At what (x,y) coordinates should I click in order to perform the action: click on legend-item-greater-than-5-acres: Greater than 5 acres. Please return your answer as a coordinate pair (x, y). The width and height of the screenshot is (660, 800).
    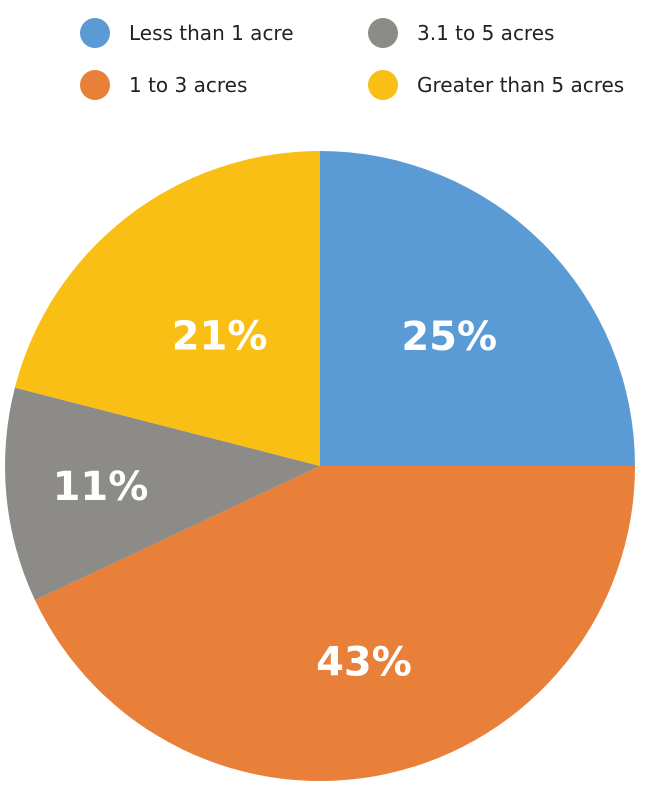
    Looking at the image, I should click on (496, 85).